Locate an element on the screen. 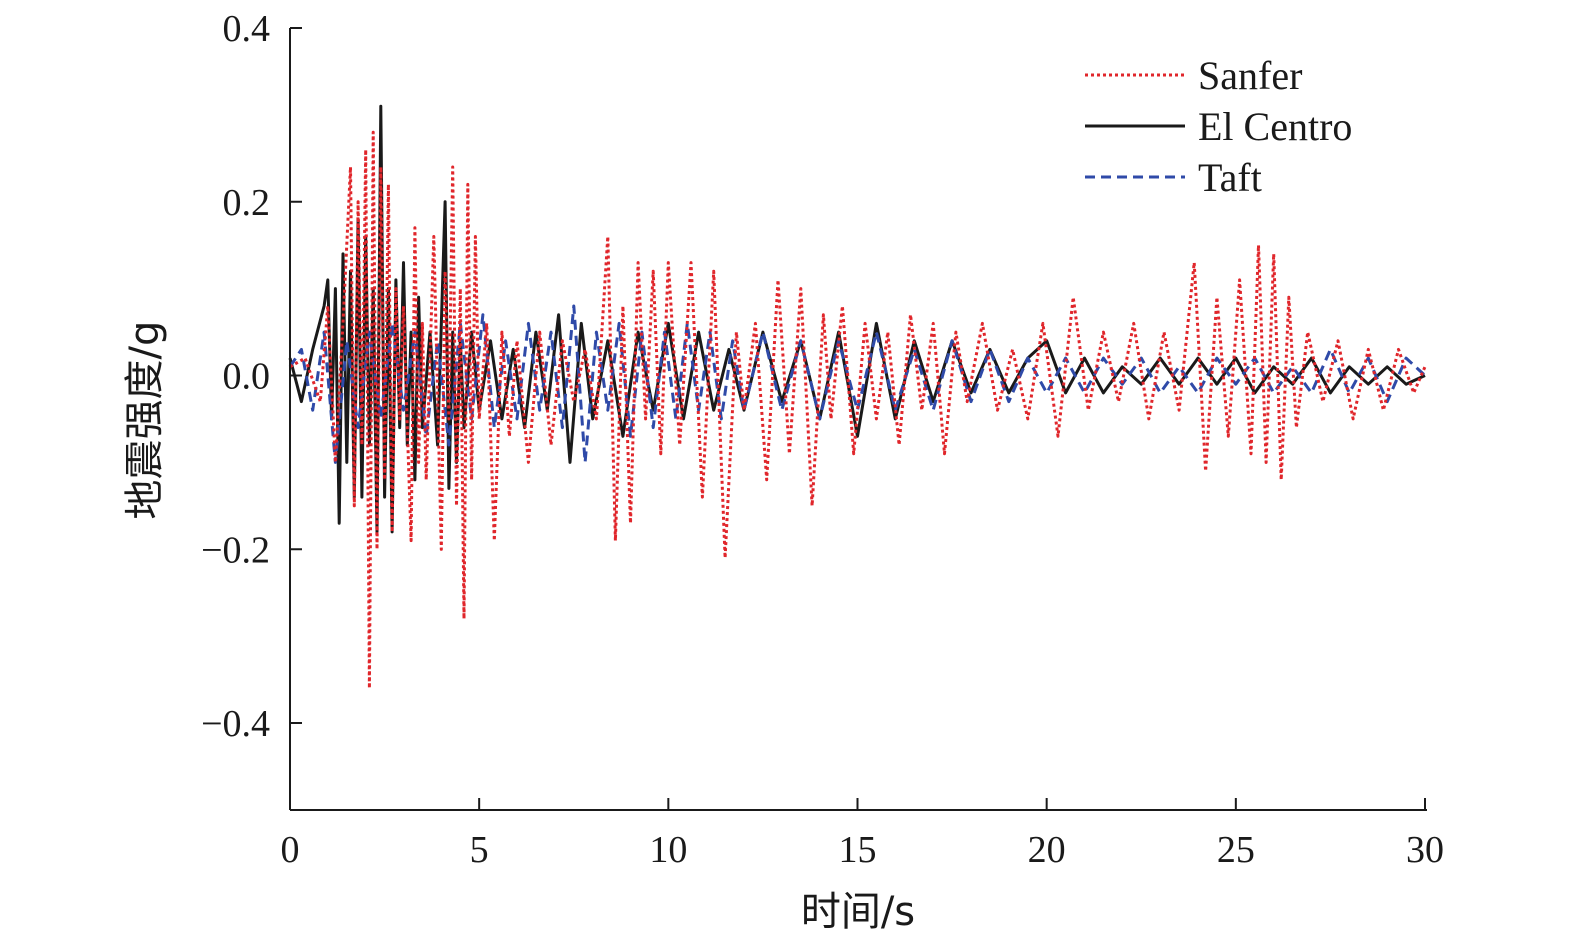 This screenshot has height=946, width=1575. legend-label: El Centro is located at coordinates (1275, 126).